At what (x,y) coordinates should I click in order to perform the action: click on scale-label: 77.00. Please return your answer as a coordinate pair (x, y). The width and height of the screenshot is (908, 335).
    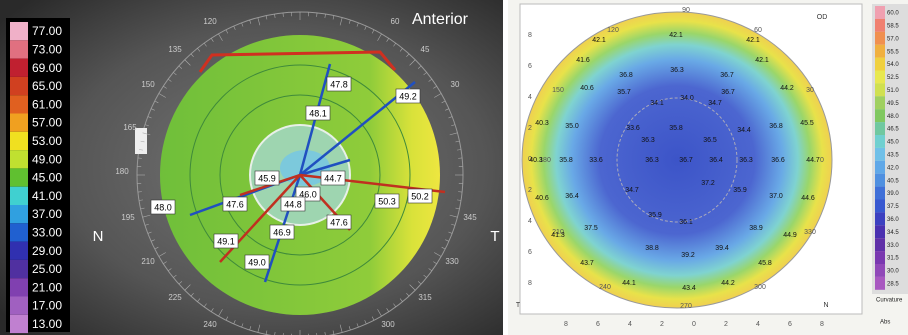
    Looking at the image, I should click on (47, 31).